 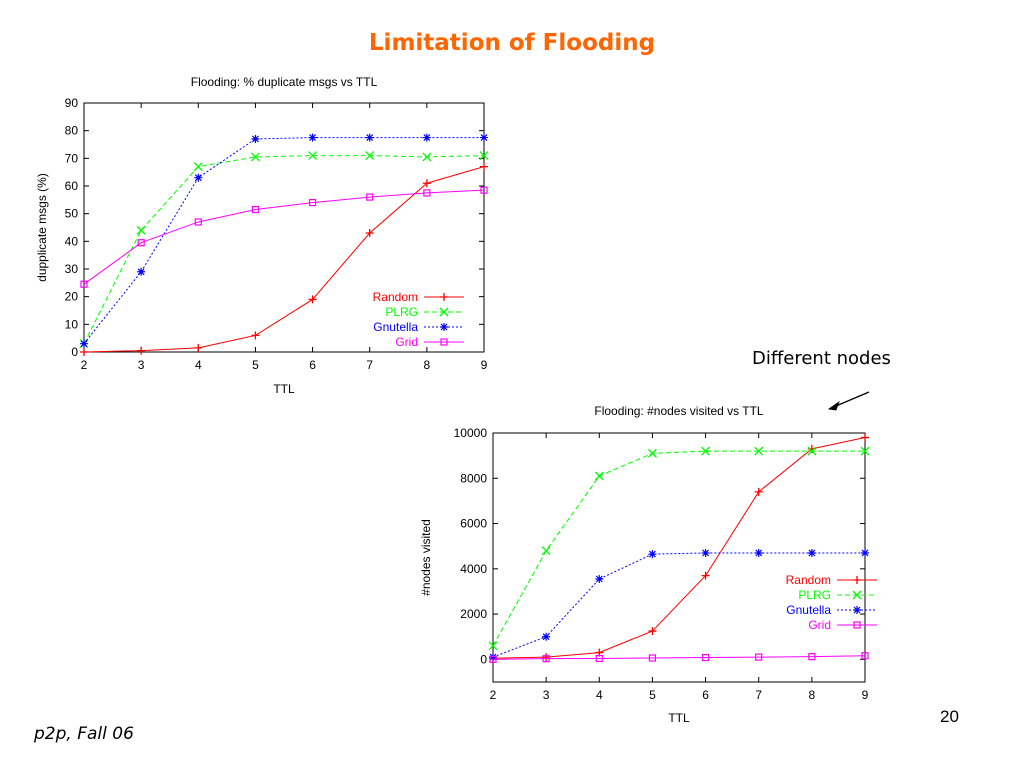 I want to click on y-tick-label: 80, so click(x=72, y=131).